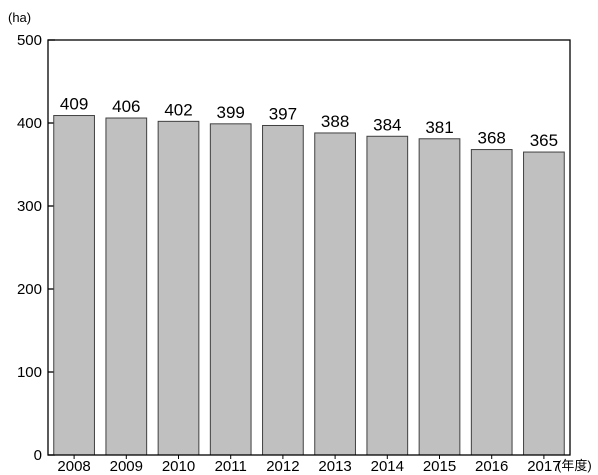 This screenshot has width=598, height=475. What do you see at coordinates (439, 127) in the screenshot?
I see `data-label: 381` at bounding box center [439, 127].